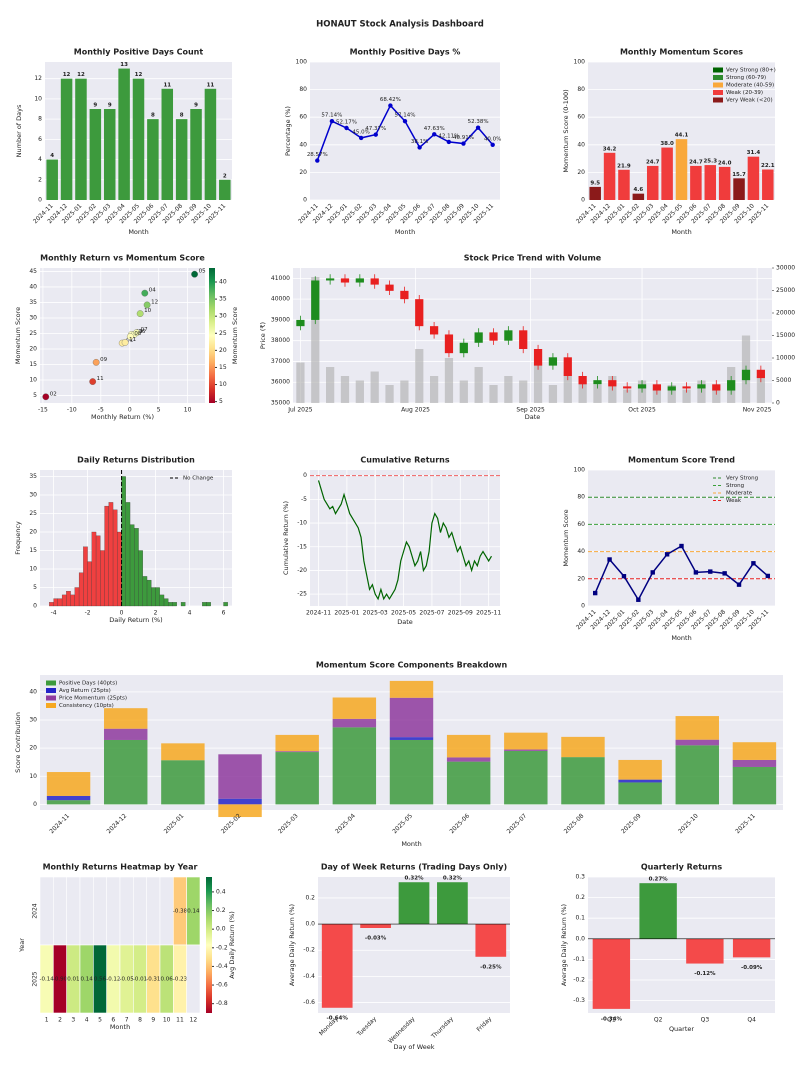  I want to click on plot-area, so click(405, 538).